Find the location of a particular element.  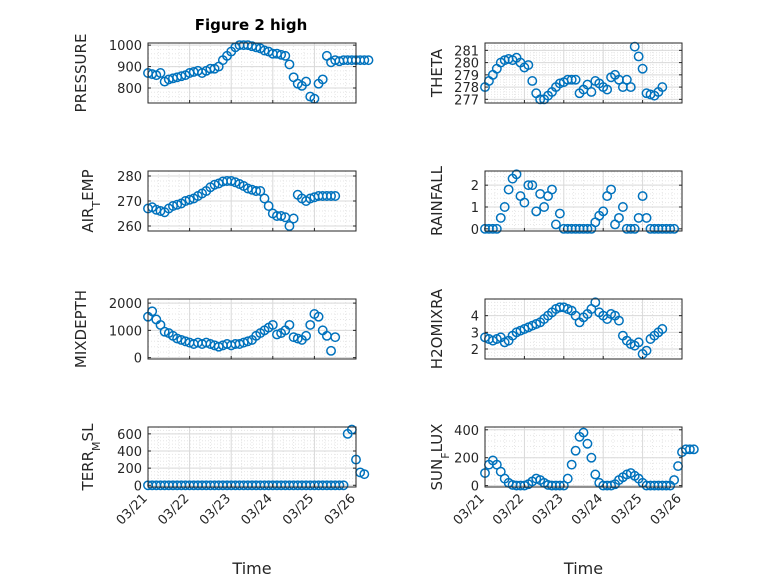

y-axis-label: SUNFLUX is located at coordinates (440, 457).